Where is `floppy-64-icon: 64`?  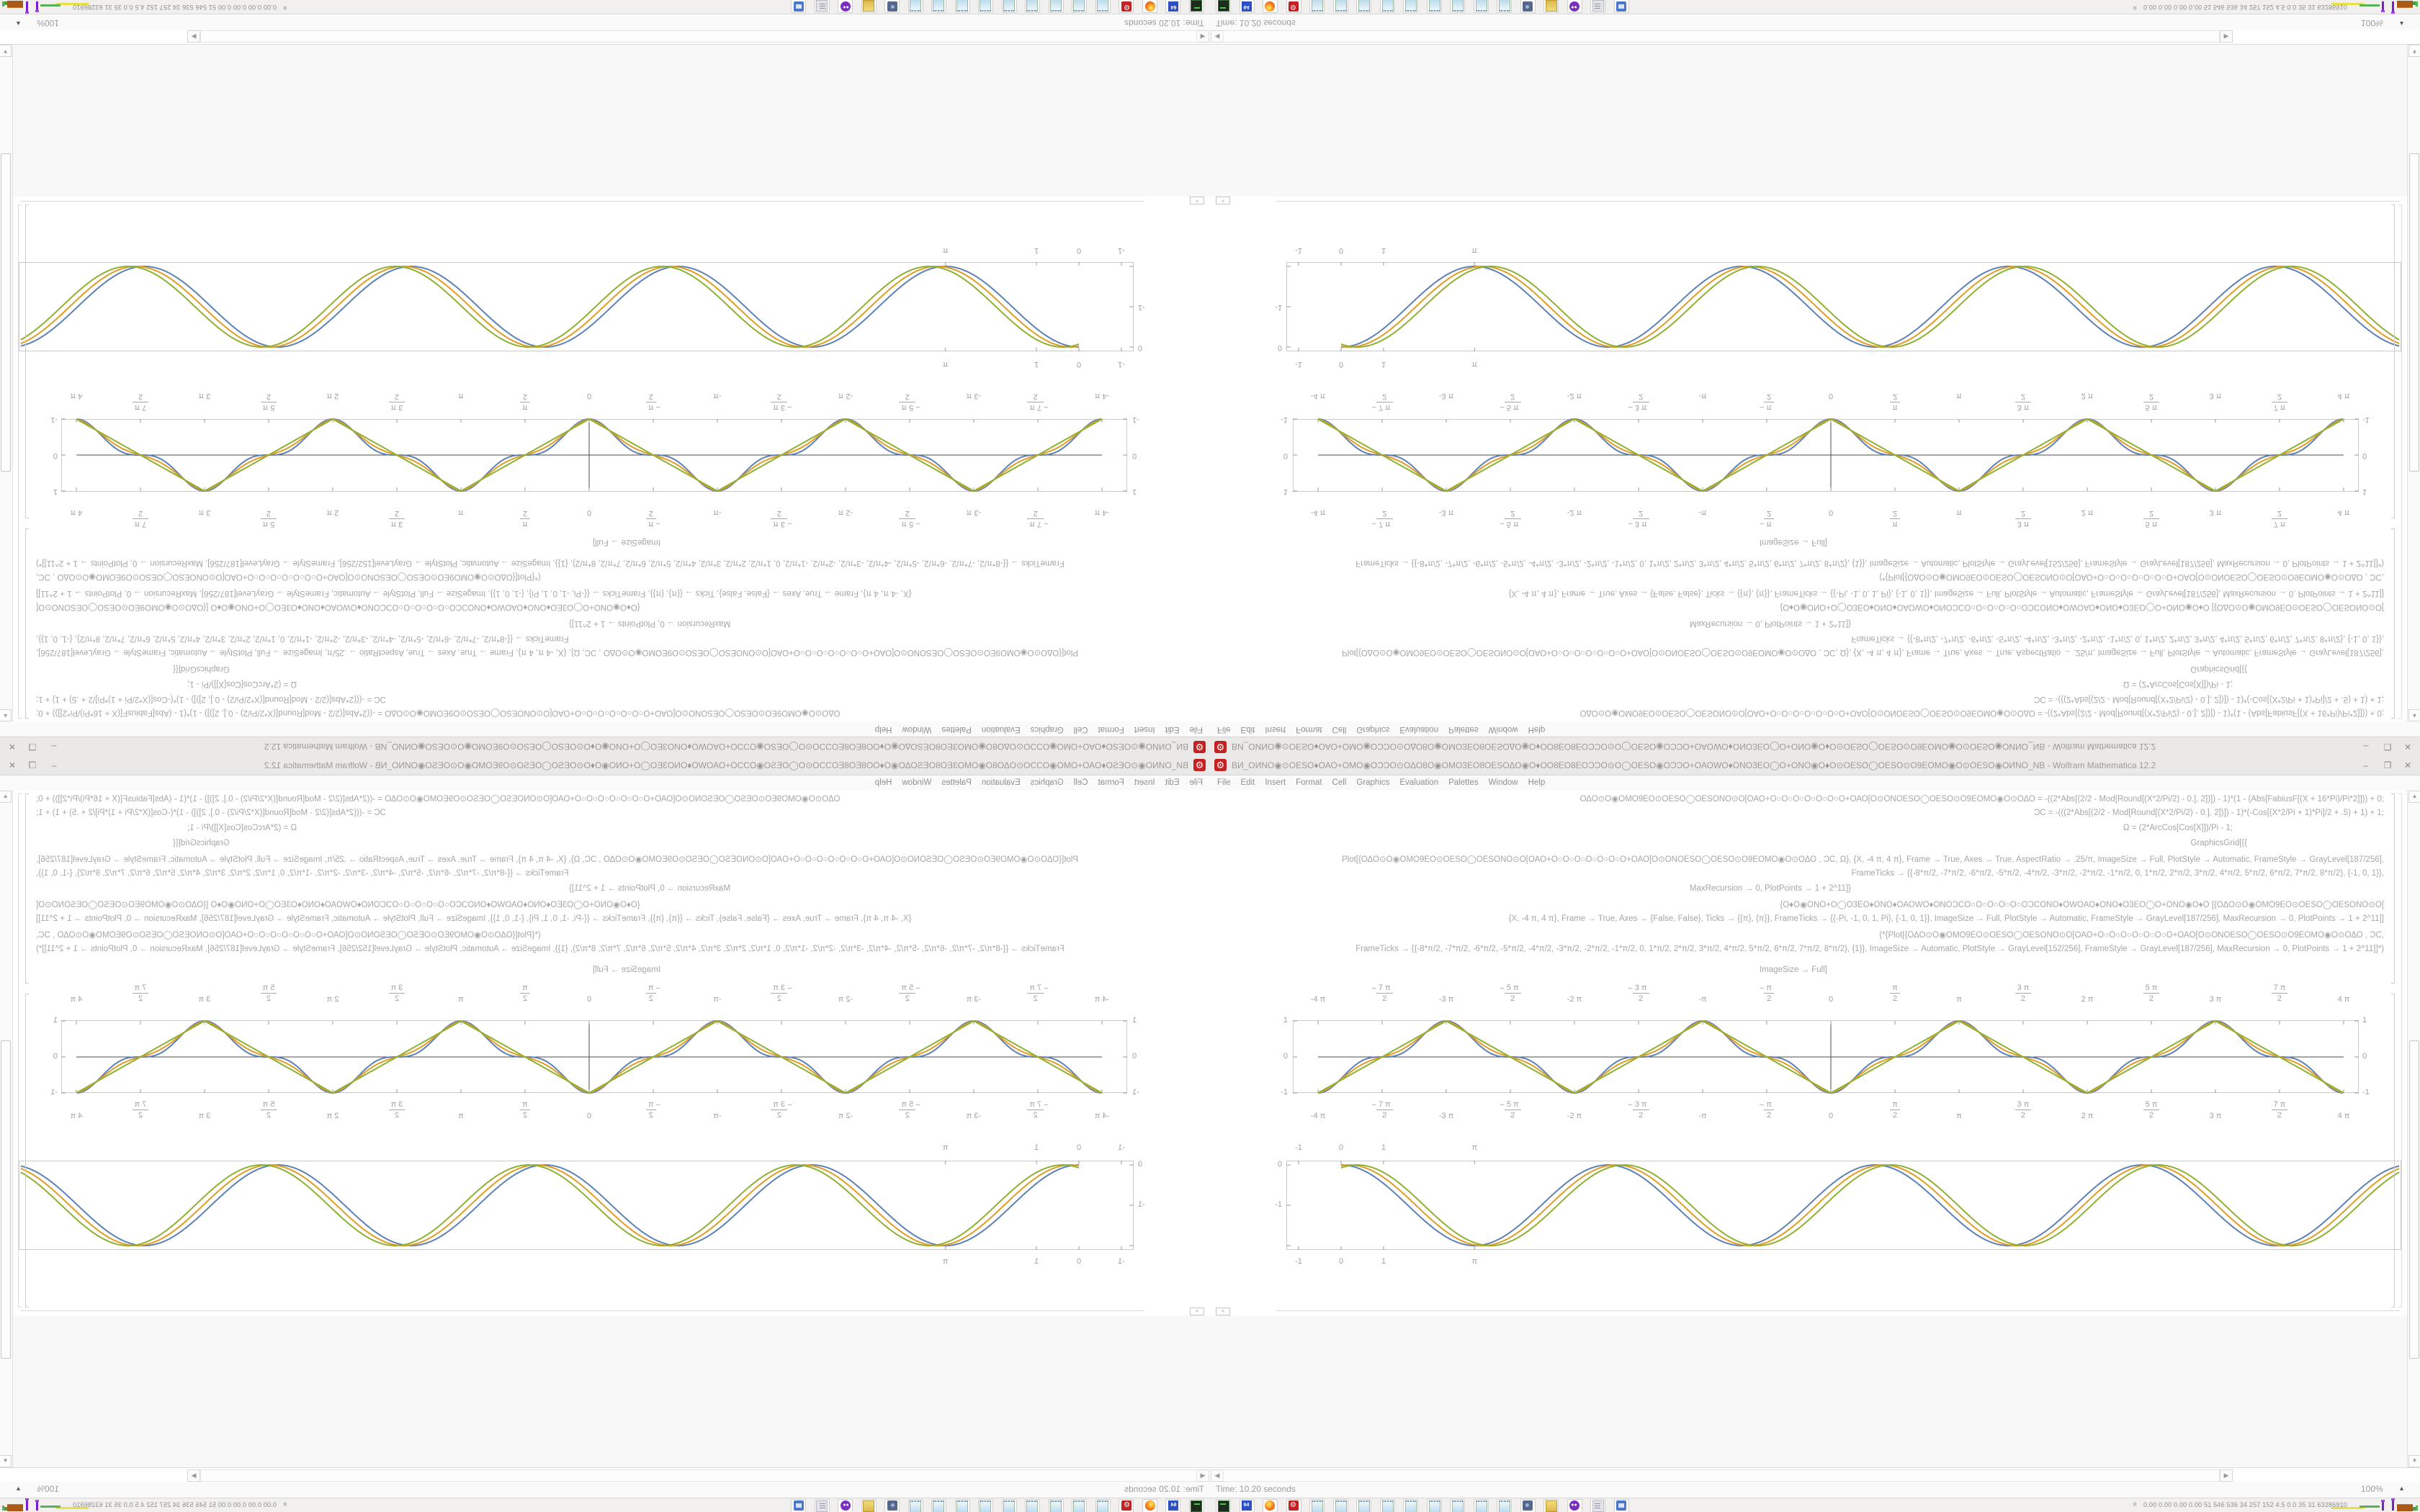 floppy-64-icon: 64 is located at coordinates (1173, 6).